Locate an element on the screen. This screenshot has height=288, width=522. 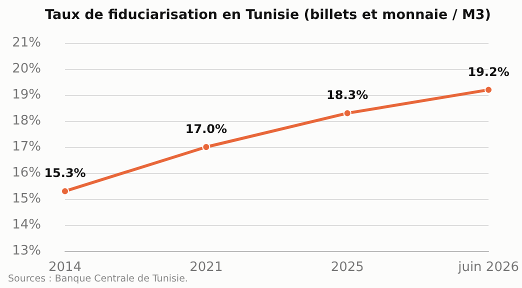
y-tick-label: 19% is located at coordinates (26, 95).